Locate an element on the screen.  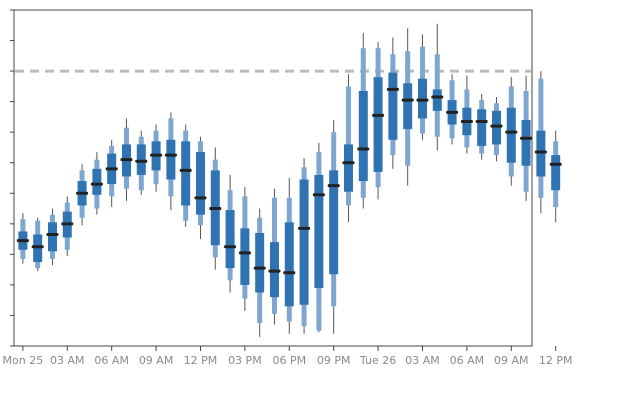
x-tick-label: Tue 26 is located at coordinates (377, 360).